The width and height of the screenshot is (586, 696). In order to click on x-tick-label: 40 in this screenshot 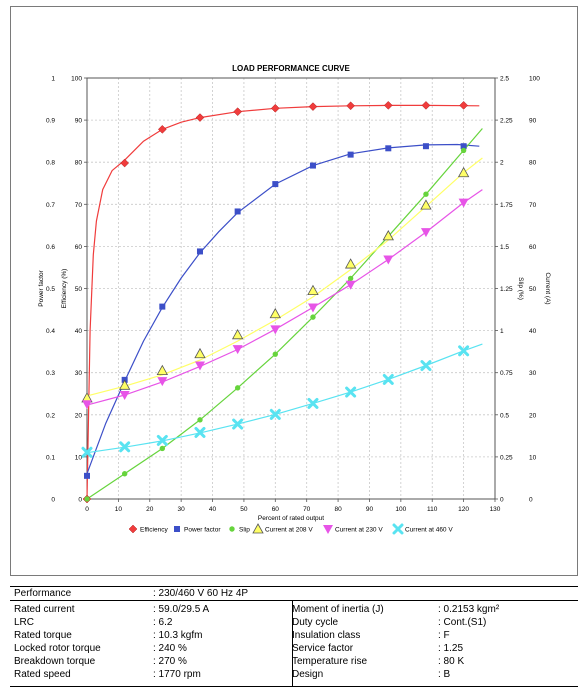, I will do `click(213, 509)`.